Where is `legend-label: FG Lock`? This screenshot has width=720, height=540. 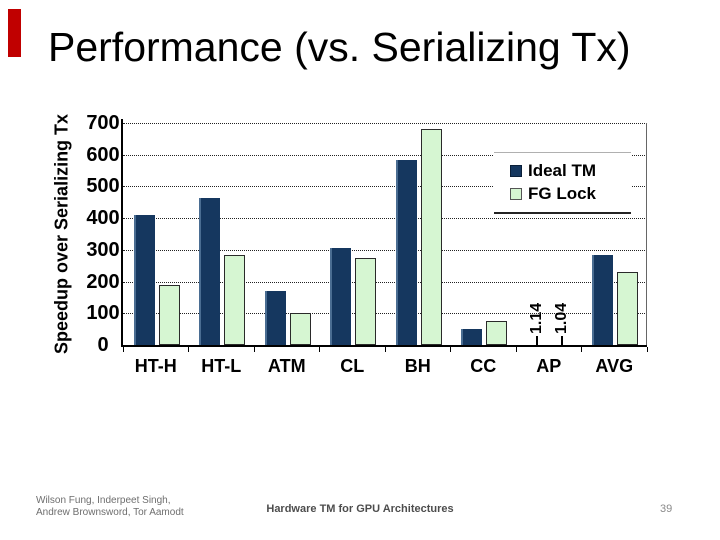
legend-label: FG Lock is located at coordinates (562, 194).